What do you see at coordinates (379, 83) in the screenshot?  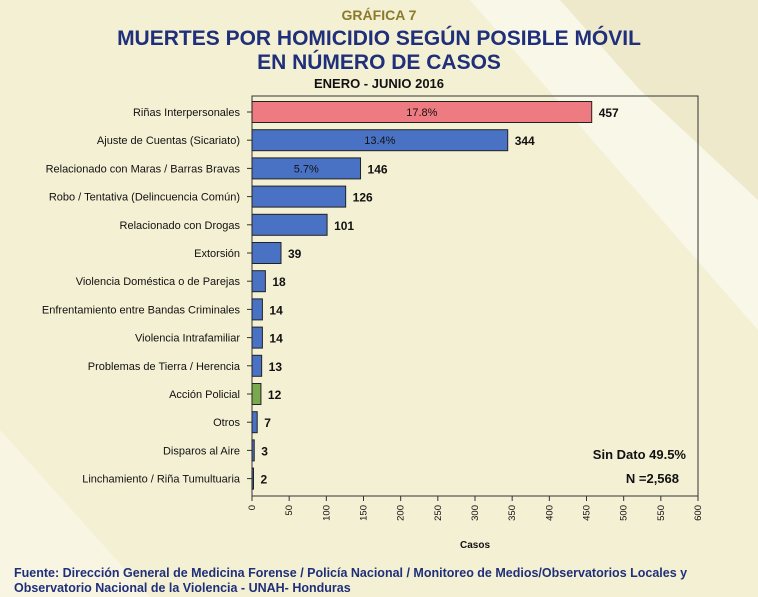 I see `chart-subtitle: ENERO - JUNIO 2016` at bounding box center [379, 83].